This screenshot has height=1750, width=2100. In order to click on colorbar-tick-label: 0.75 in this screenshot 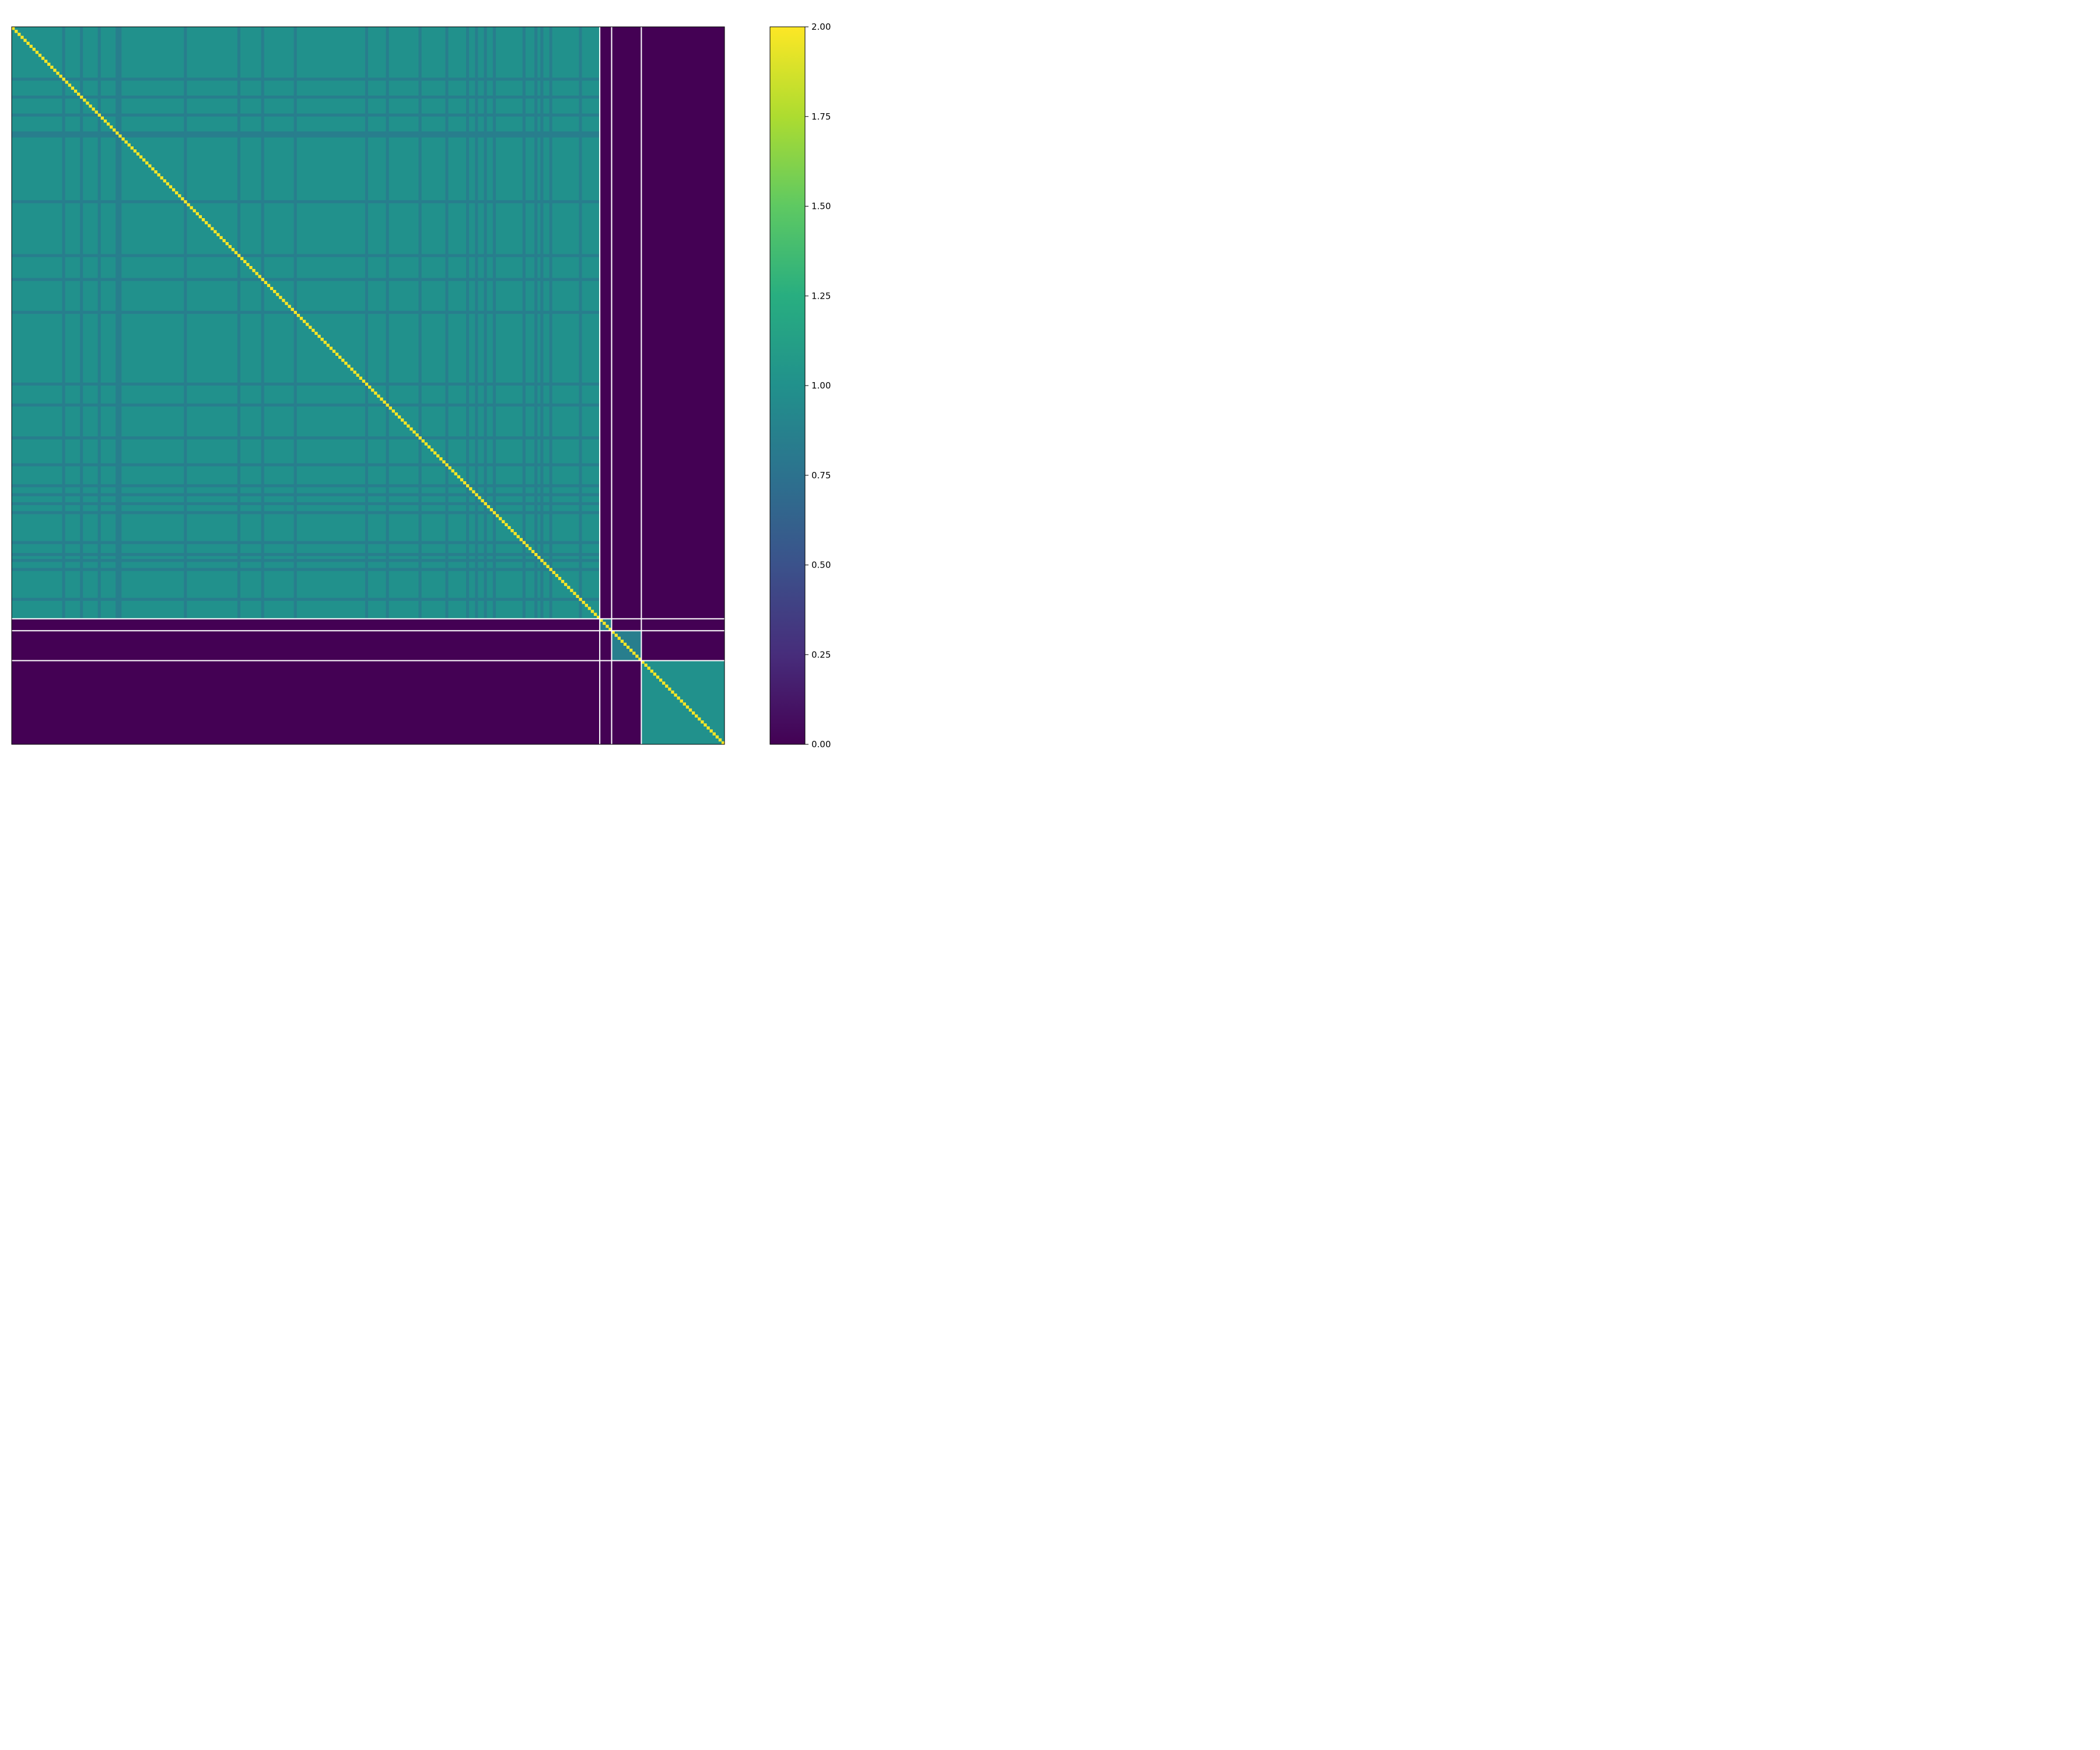, I will do `click(821, 475)`.